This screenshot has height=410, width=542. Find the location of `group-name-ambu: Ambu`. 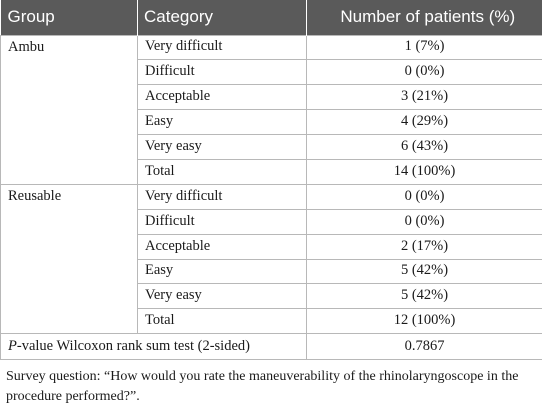

group-name-ambu: Ambu is located at coordinates (69, 109).